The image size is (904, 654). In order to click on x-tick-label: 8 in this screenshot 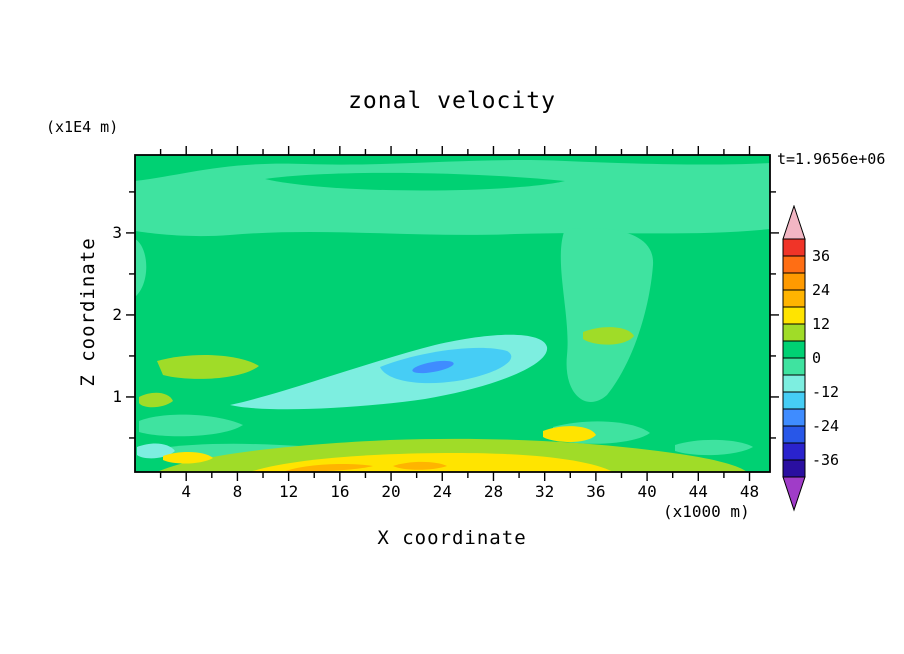, I will do `click(237, 491)`.